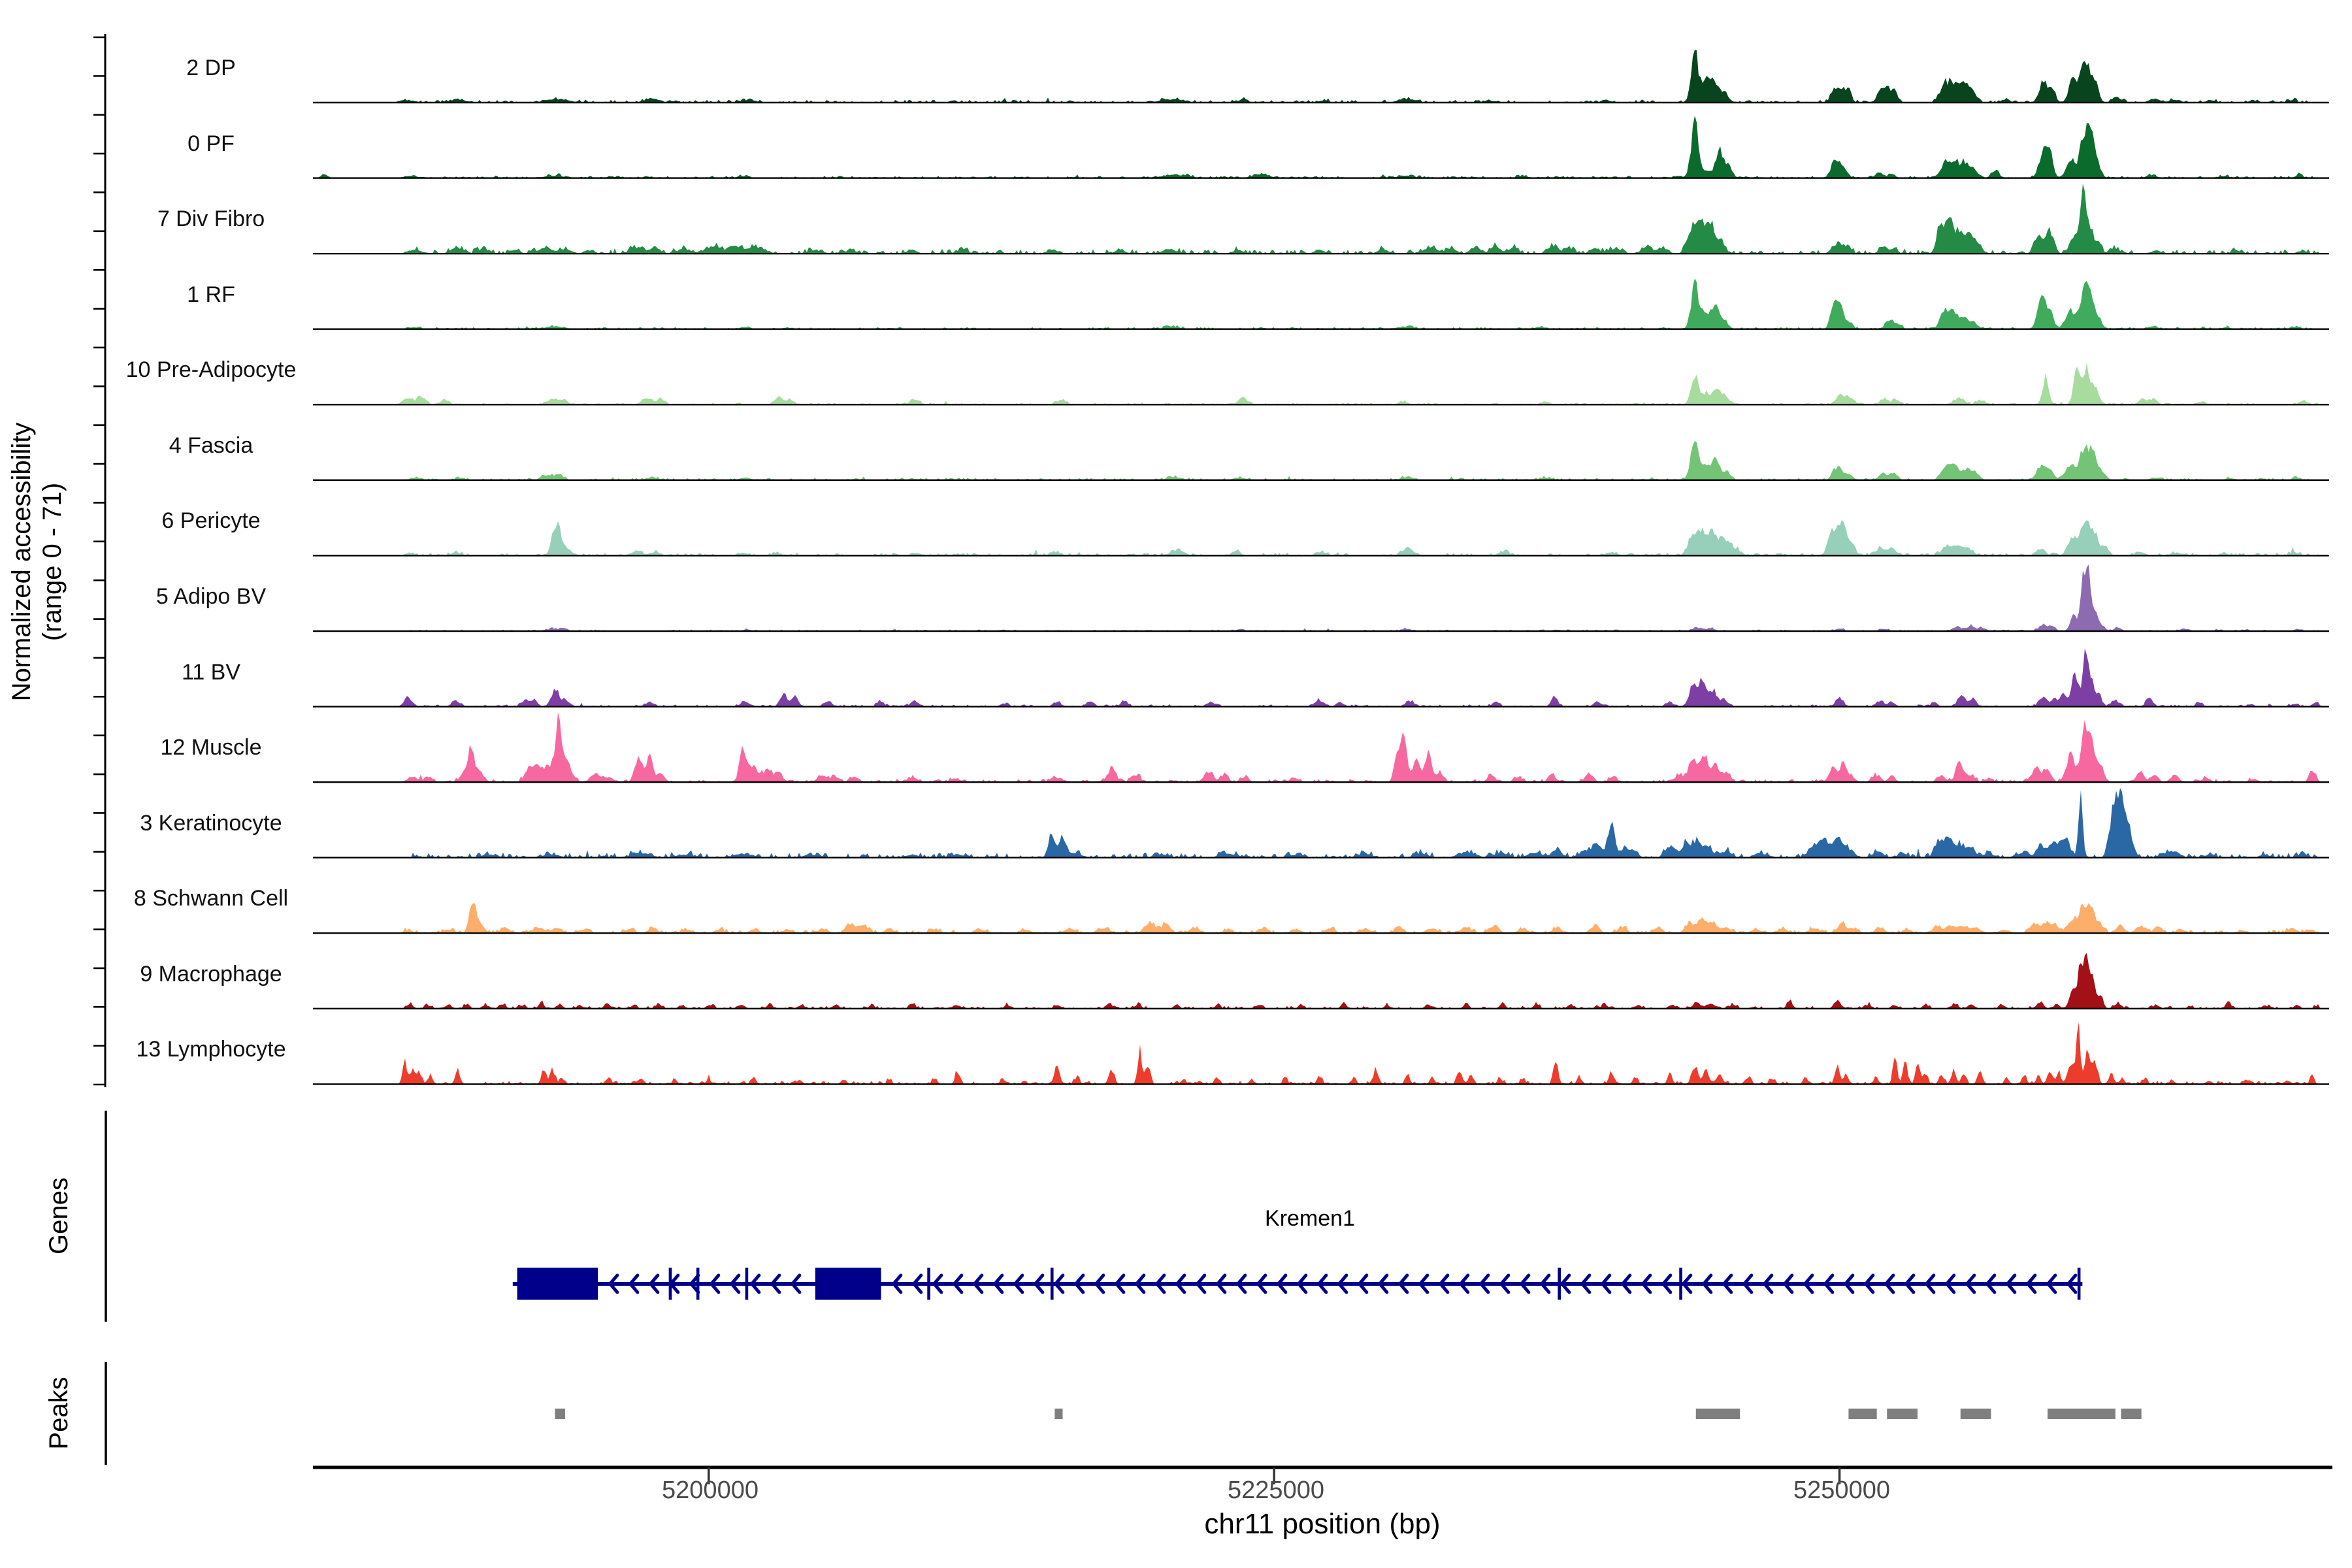 The image size is (2352, 1568). I want to click on x-tick-label-5225000: 5225000, so click(1276, 1490).